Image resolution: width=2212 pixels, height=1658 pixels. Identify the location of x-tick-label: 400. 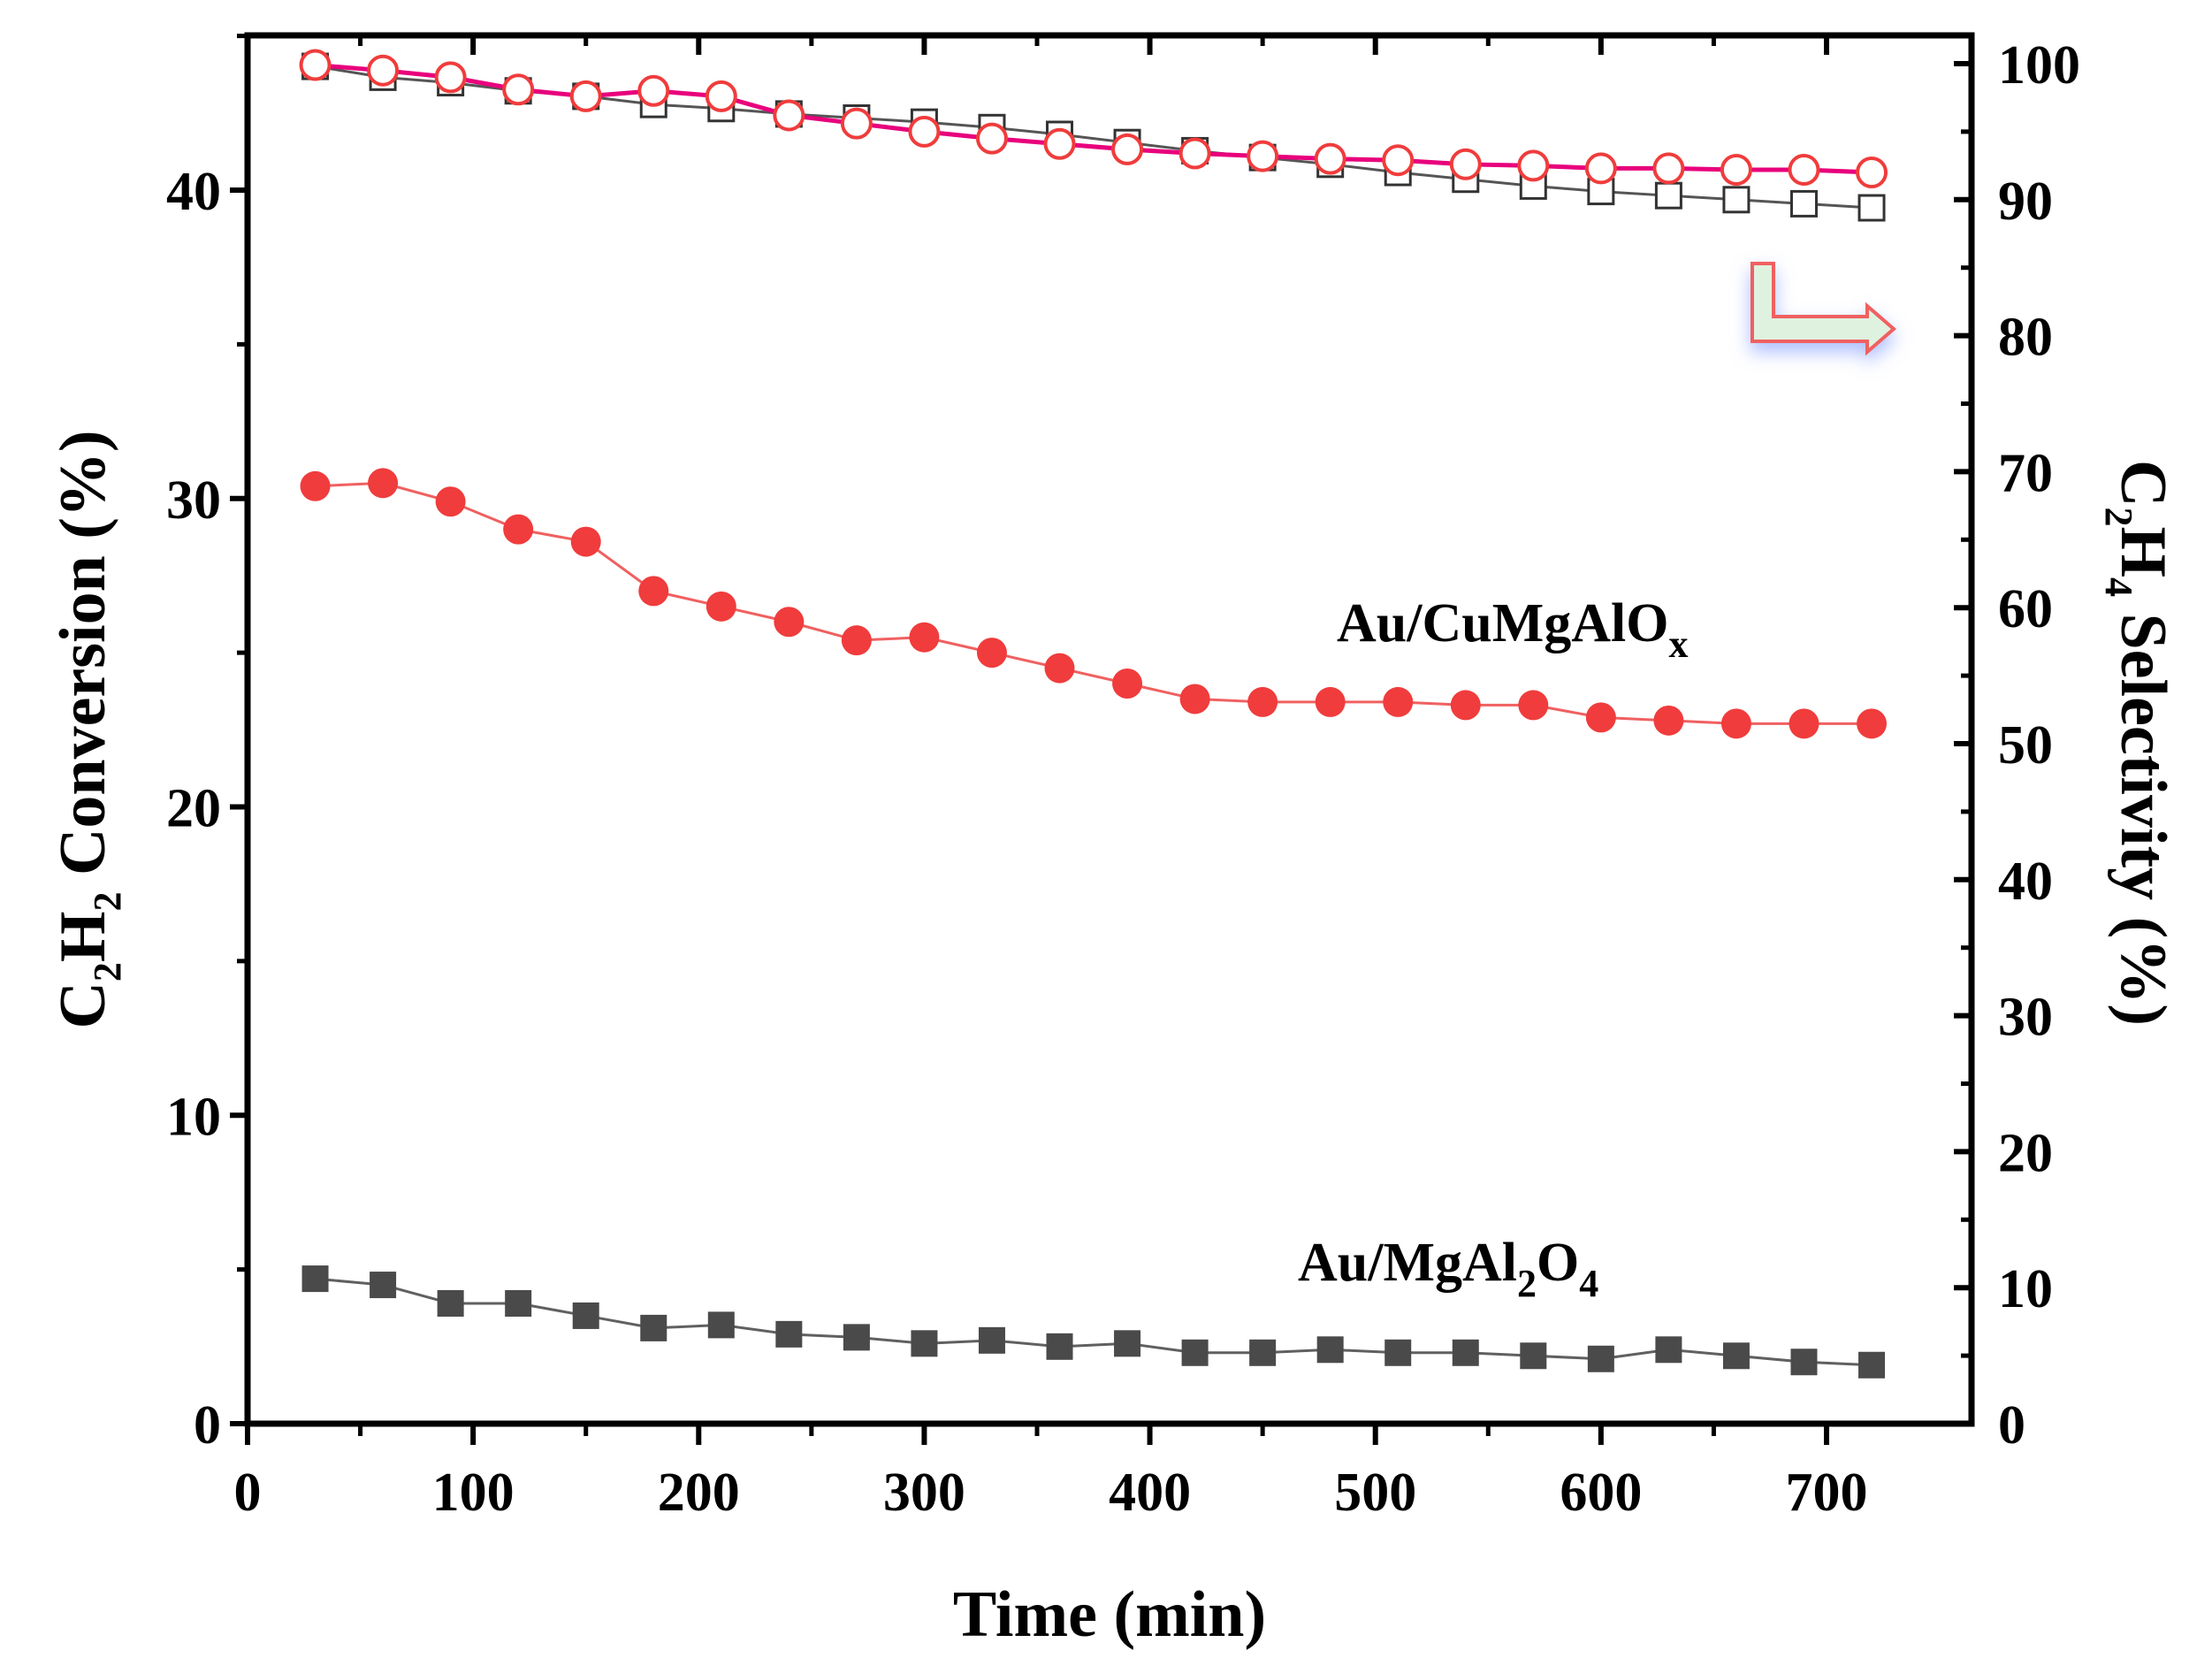
(1150, 1493).